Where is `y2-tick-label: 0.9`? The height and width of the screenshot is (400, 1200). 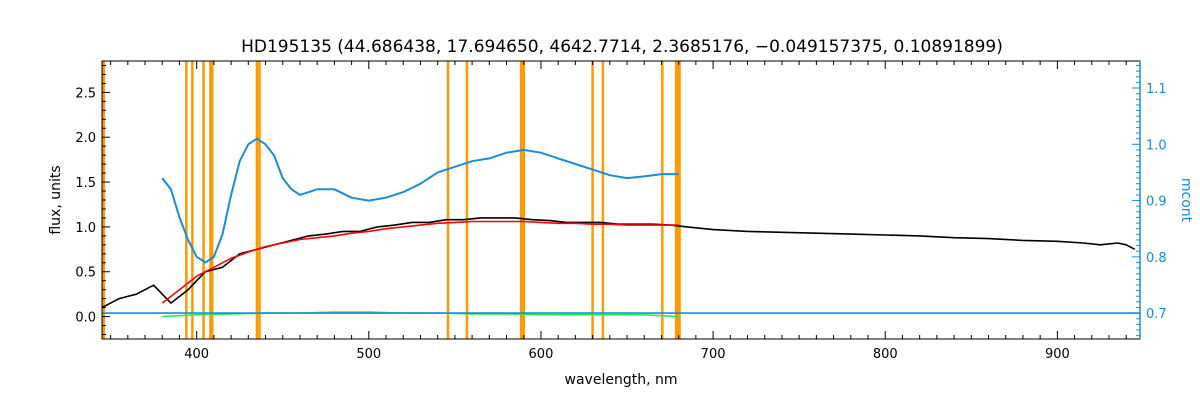
y2-tick-label: 0.9 is located at coordinates (1156, 202).